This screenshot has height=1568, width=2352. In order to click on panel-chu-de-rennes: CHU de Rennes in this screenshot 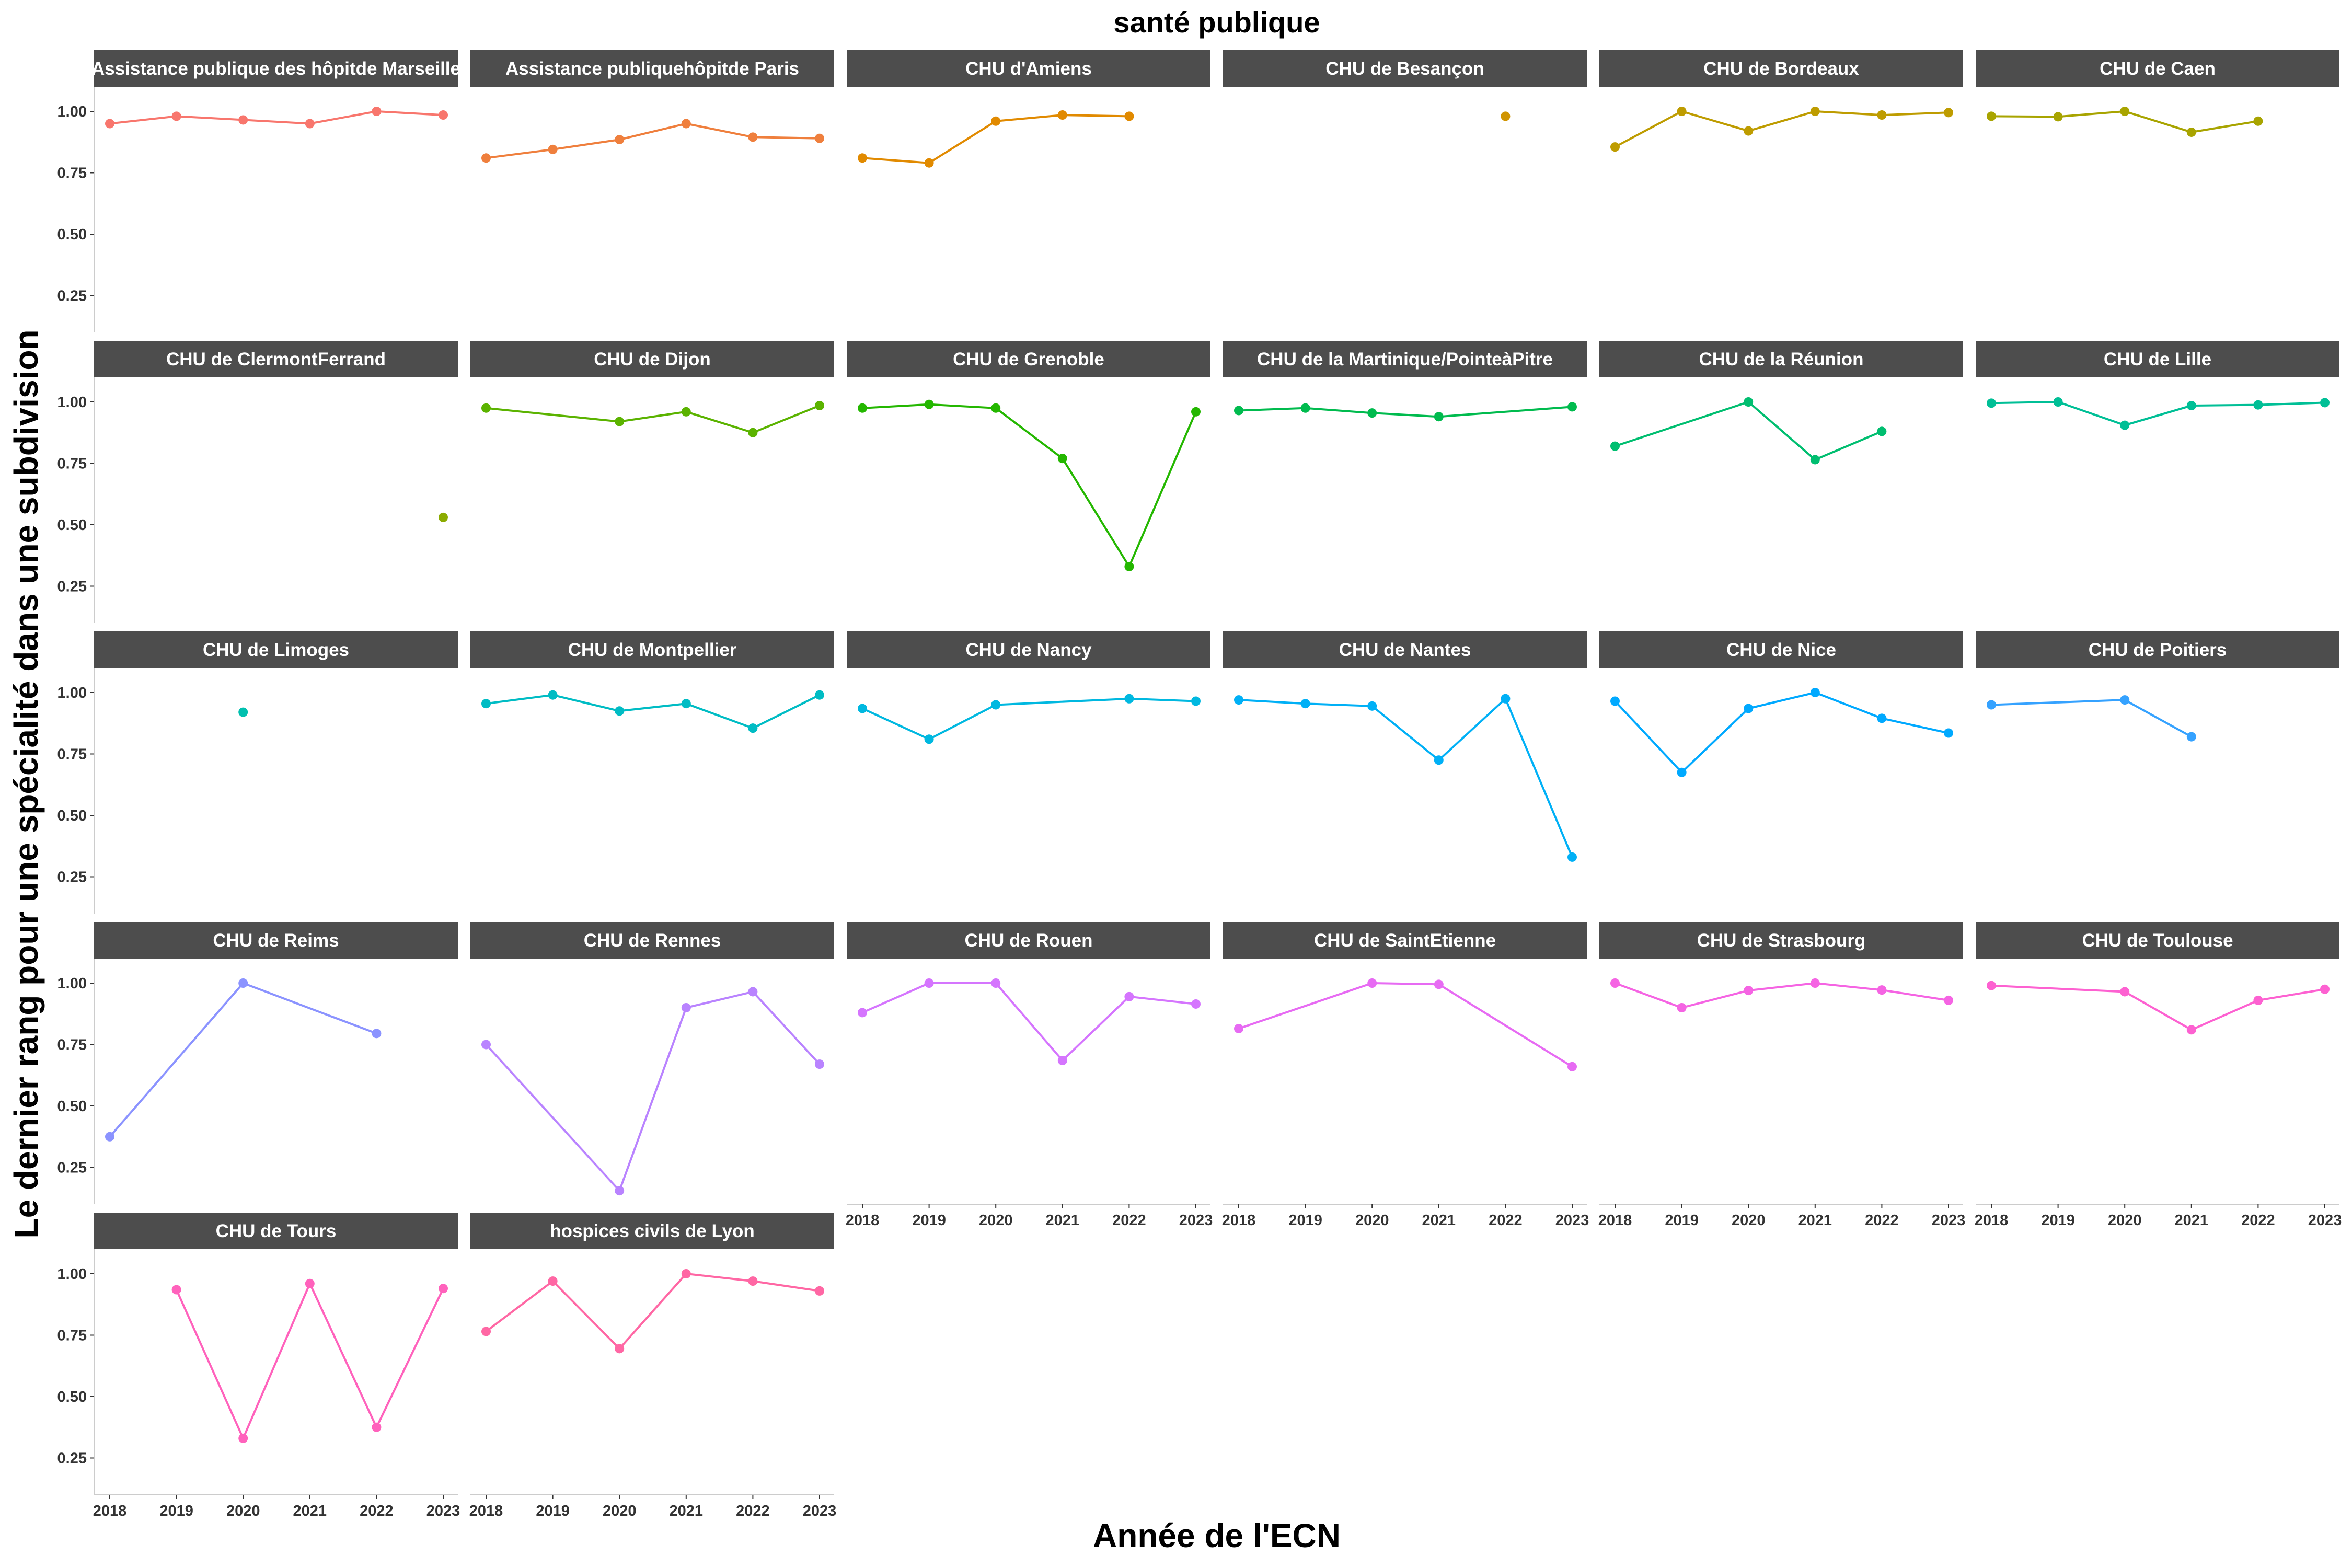, I will do `click(652, 1059)`.